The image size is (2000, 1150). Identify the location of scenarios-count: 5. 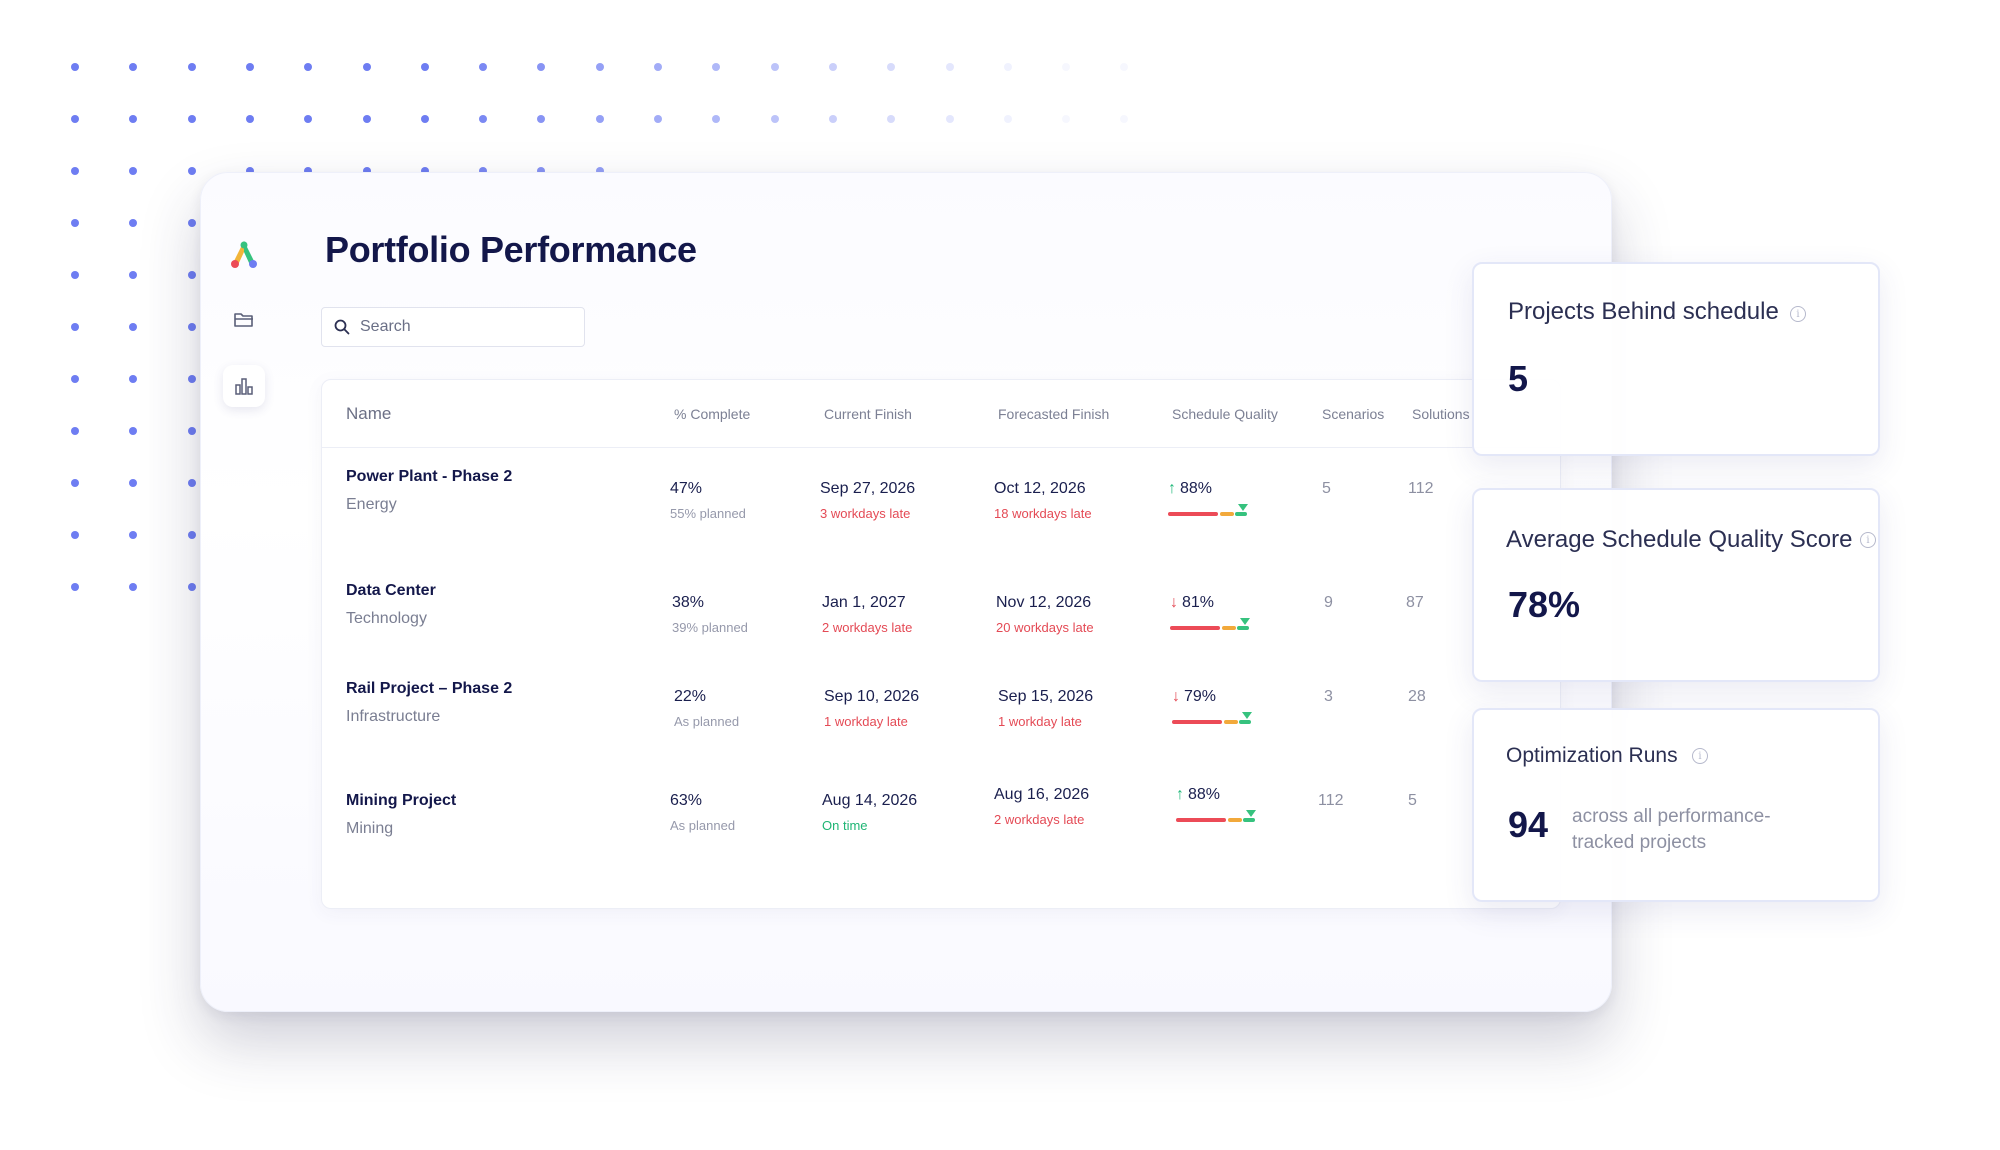
(1326, 488).